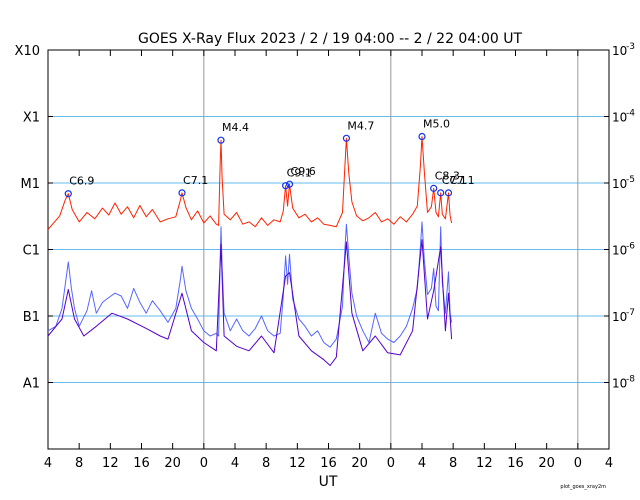 This screenshot has width=640, height=500. Describe the element at coordinates (31, 317) in the screenshot. I see `y-left-label: B1` at that location.